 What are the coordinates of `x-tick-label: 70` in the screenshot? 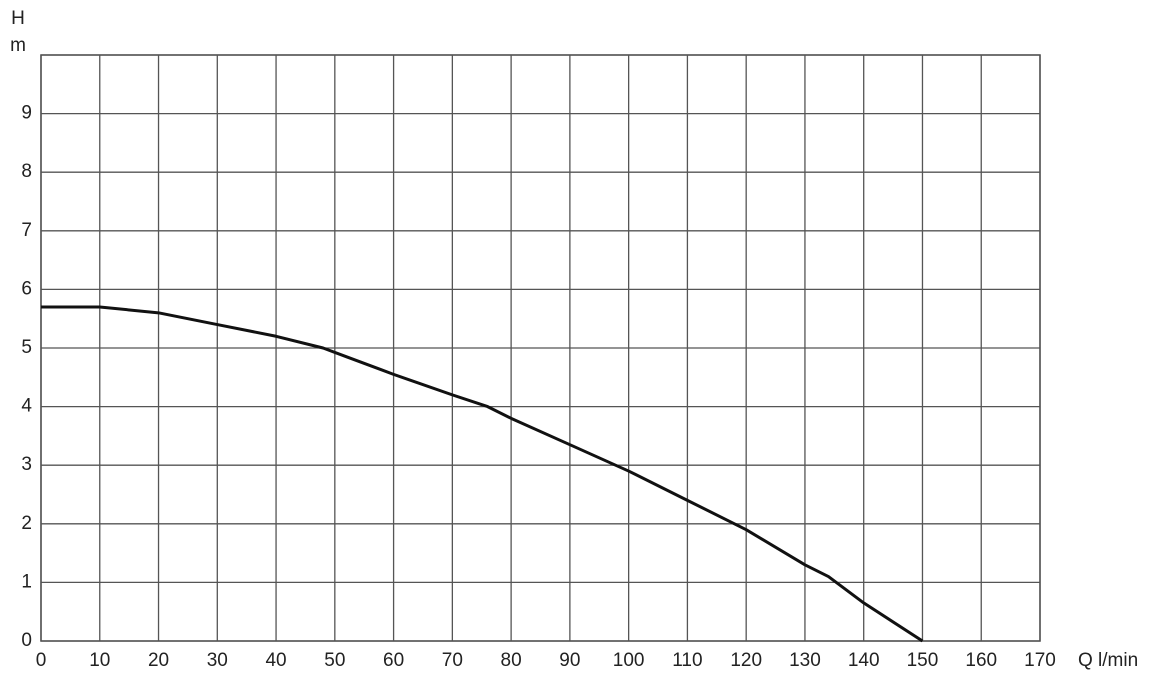 It's located at (452, 660).